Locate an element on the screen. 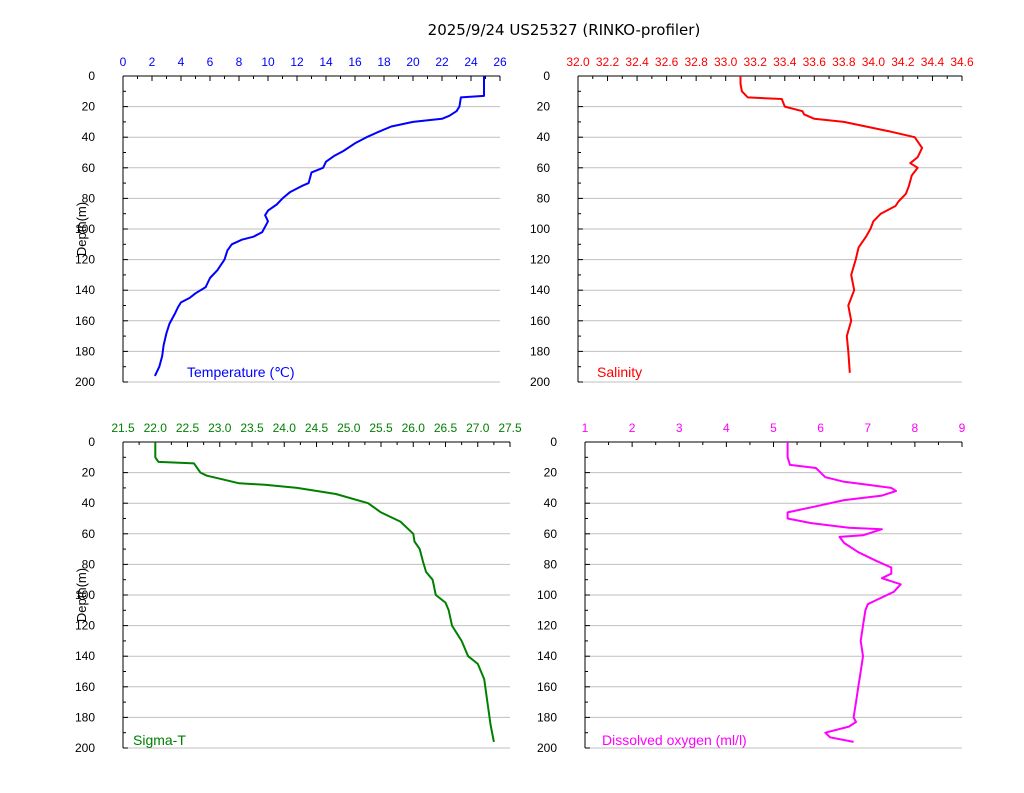  salinity-x-tick-label: 33.2 is located at coordinates (756, 62).